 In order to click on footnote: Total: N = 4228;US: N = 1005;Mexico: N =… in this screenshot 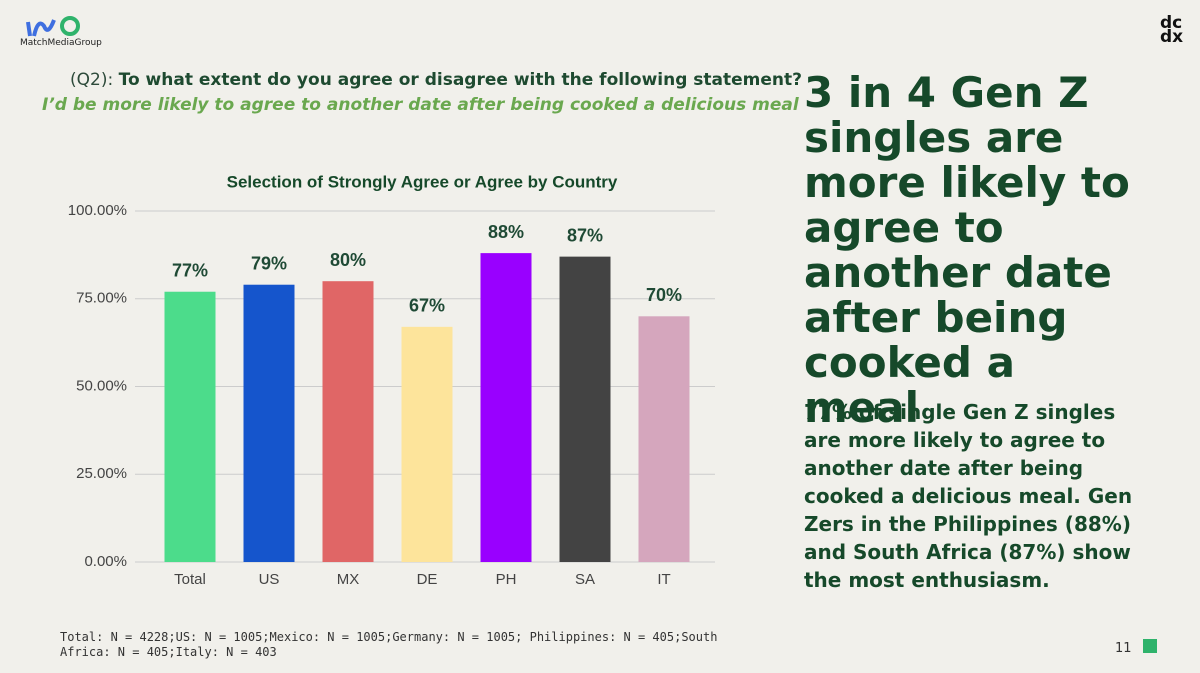, I will do `click(389, 644)`.